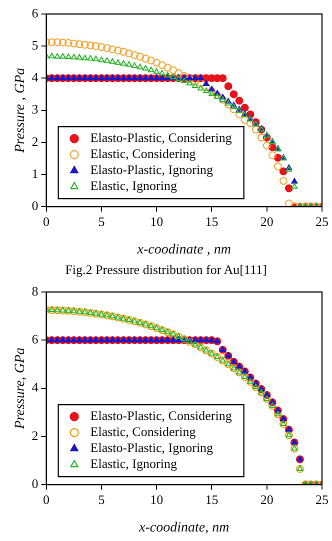 This screenshot has width=332, height=541. I want to click on y-tick-label: 3, so click(35, 109).